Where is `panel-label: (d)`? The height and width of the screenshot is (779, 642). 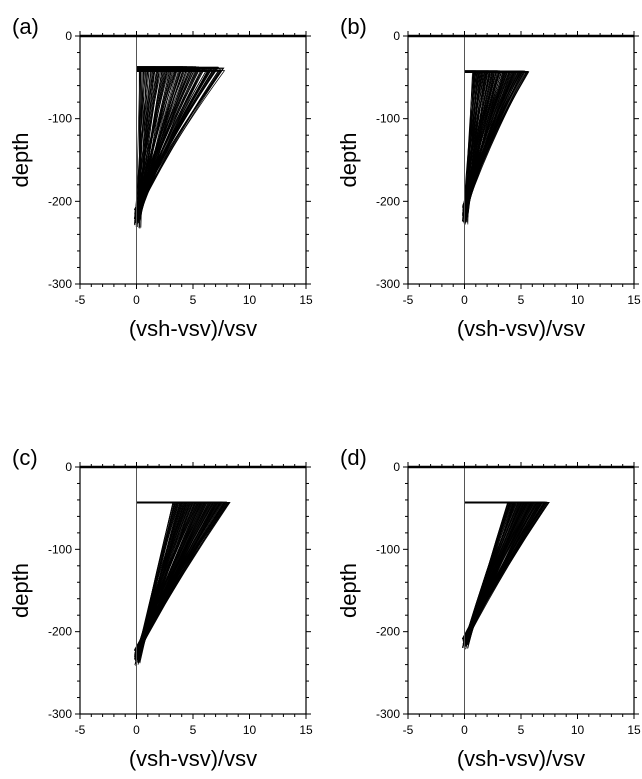
panel-label: (d) is located at coordinates (353, 457).